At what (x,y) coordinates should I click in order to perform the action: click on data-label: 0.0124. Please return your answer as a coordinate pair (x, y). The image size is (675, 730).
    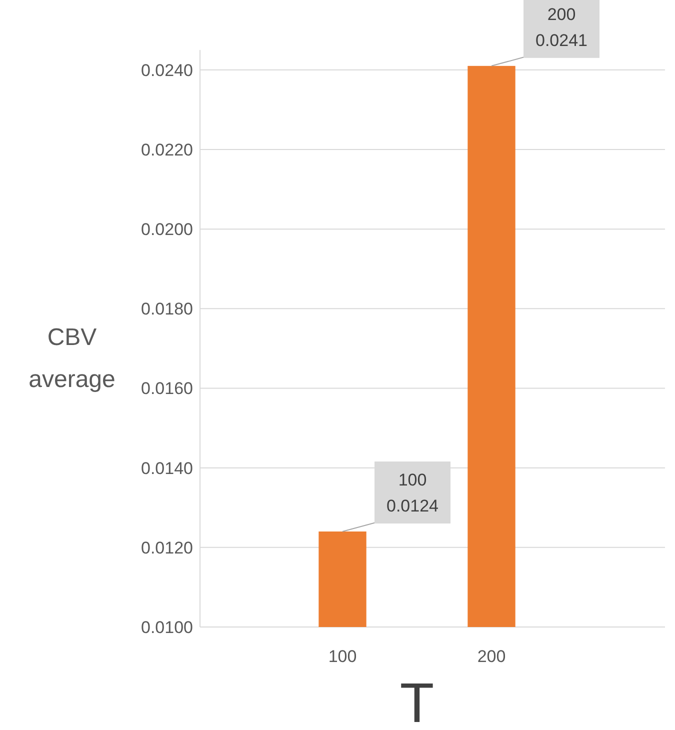
    Looking at the image, I should click on (412, 506).